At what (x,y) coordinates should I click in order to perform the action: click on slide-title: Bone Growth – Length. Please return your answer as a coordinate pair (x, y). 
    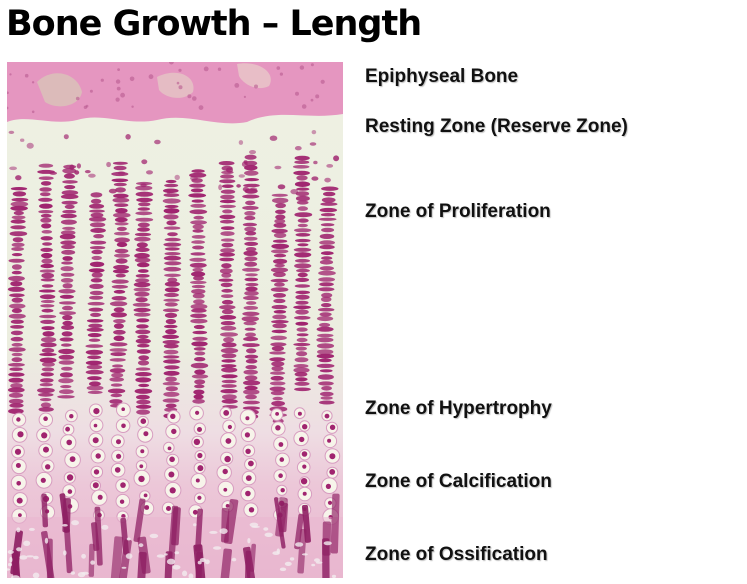
    Looking at the image, I should click on (214, 24).